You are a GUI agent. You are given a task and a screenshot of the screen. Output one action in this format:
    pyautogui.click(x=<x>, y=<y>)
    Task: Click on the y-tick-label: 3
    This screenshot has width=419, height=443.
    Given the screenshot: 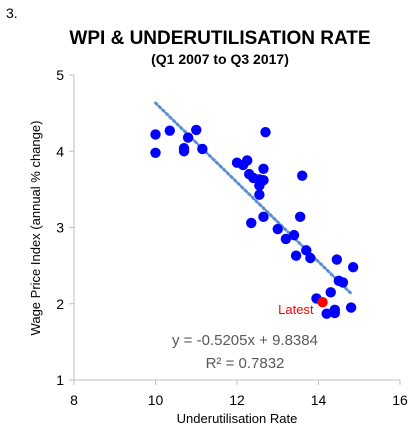 What is the action you would take?
    pyautogui.click(x=60, y=228)
    